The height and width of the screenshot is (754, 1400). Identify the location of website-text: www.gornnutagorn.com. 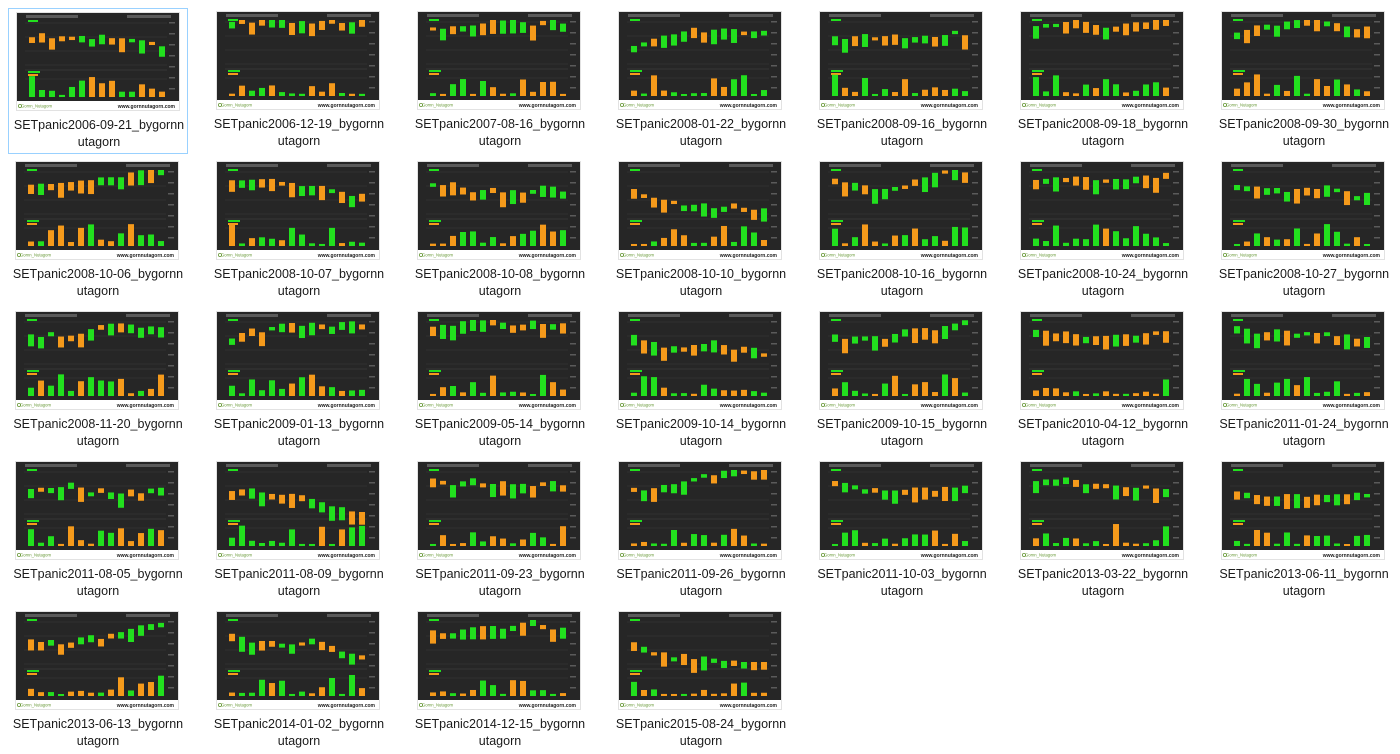
(949, 556).